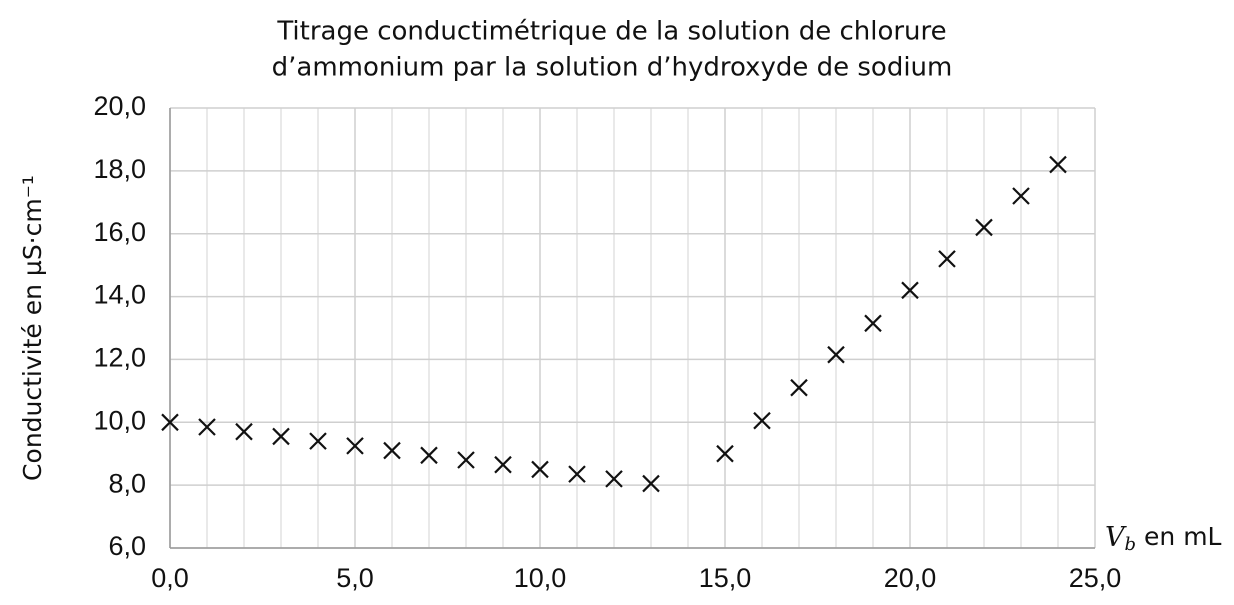  Describe the element at coordinates (32, 328) in the screenshot. I see `y-axis-label: Conductivité en µS·cm⁻¹` at that location.